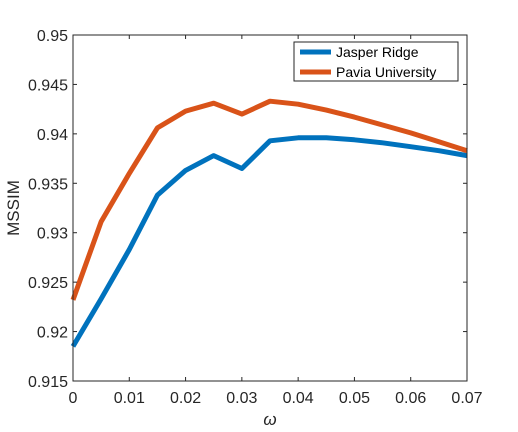  What do you see at coordinates (48, 85) in the screenshot?
I see `y-tick-label: 0.945` at bounding box center [48, 85].